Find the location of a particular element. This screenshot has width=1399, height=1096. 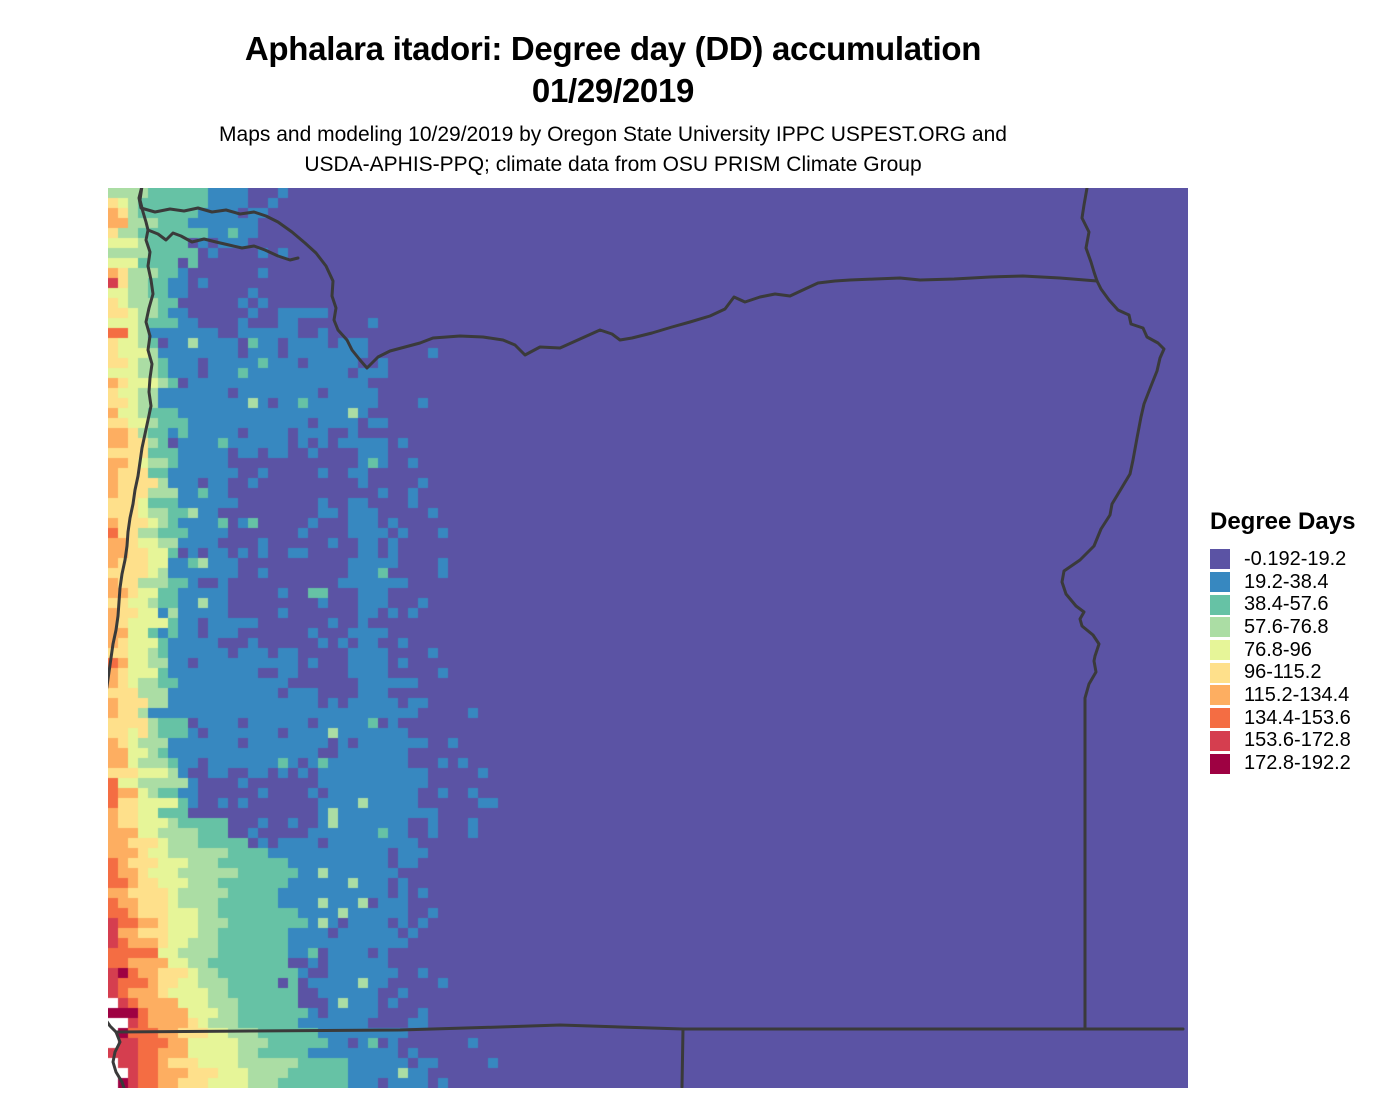

border-columbia is located at coordinates (618, 279).